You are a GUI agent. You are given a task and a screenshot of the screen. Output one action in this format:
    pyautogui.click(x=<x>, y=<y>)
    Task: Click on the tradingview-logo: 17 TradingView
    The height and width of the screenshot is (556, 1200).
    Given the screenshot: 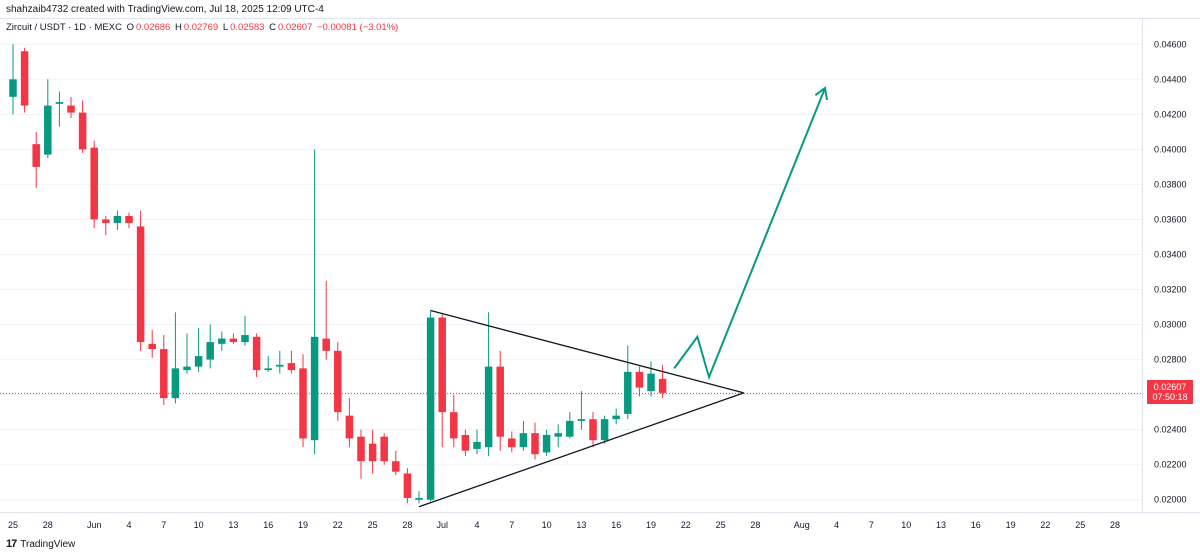 What is the action you would take?
    pyautogui.click(x=40, y=544)
    